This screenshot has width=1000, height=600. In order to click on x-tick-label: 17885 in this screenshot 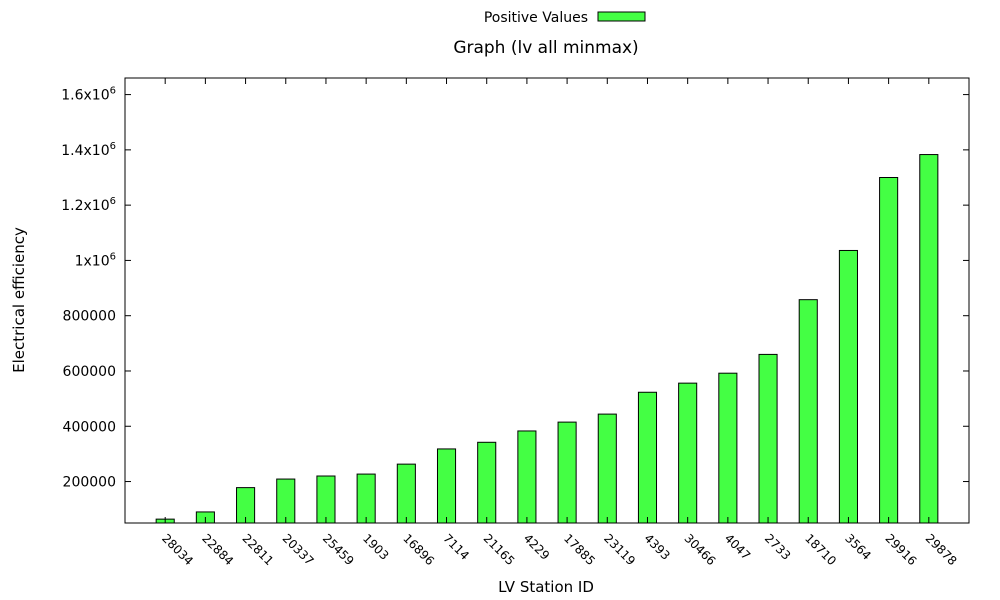, I will do `click(579, 549)`.